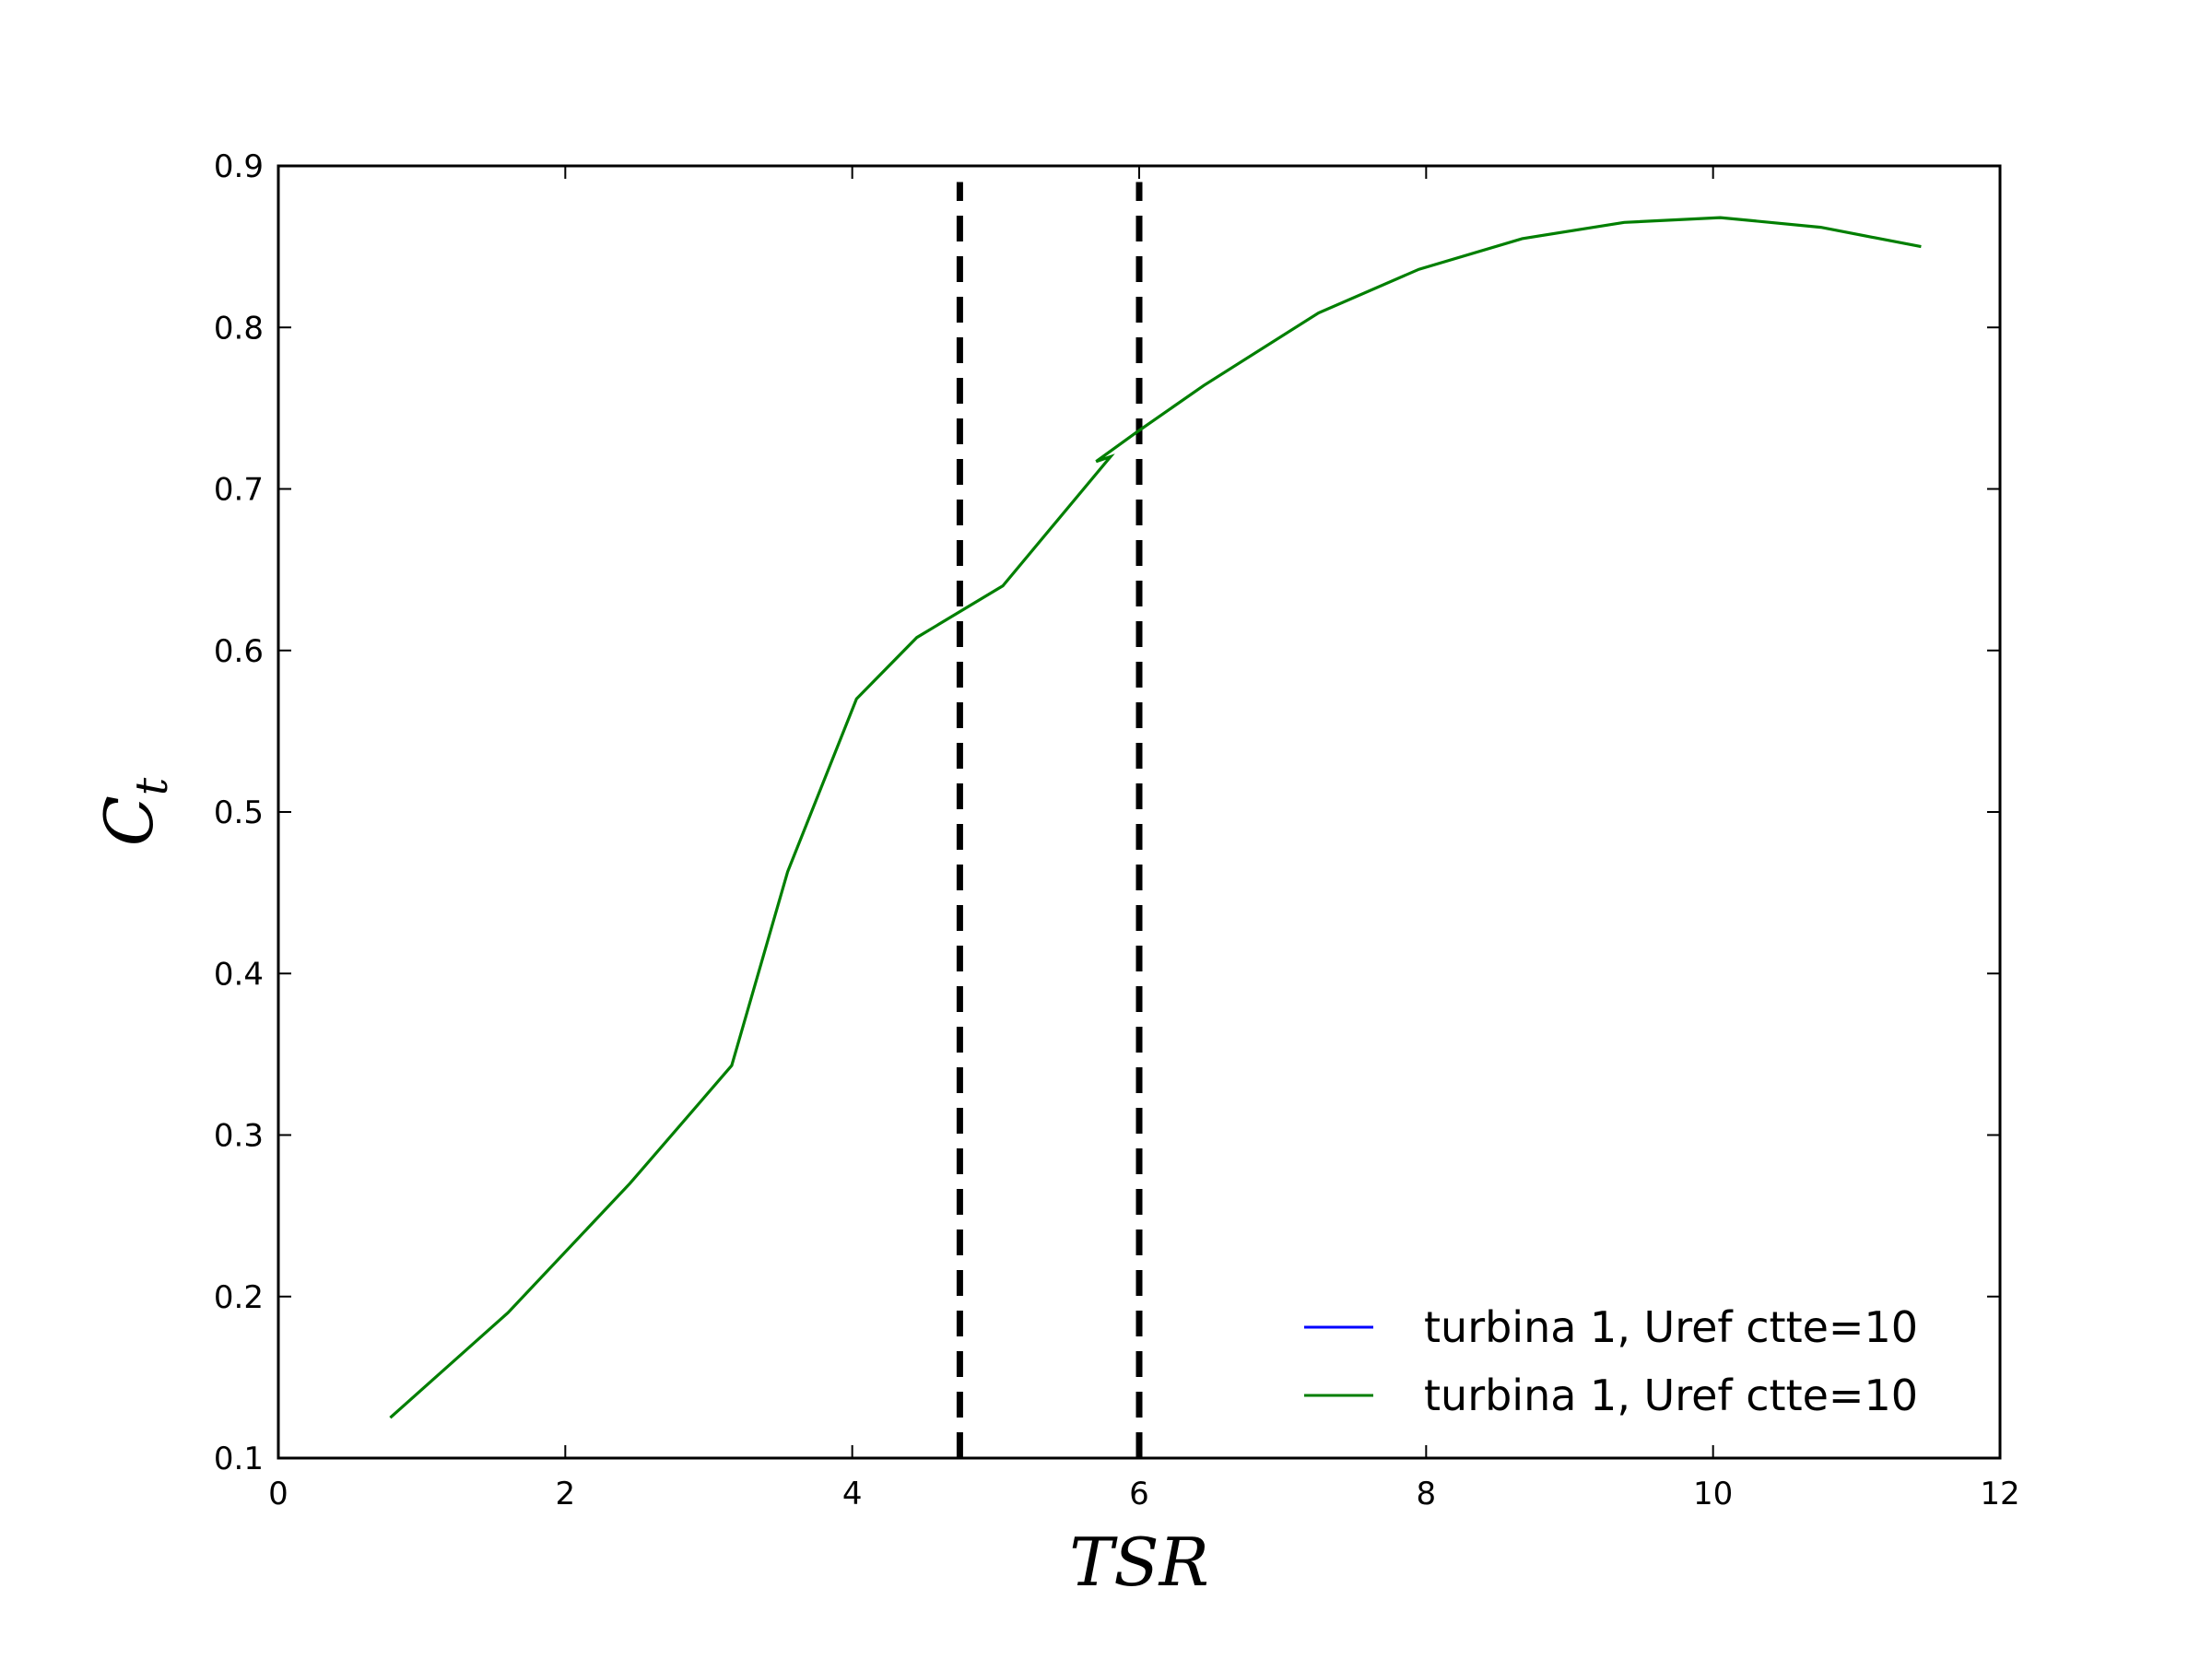 The height and width of the screenshot is (1659, 2212). I want to click on svg-text: Ct, so click(134, 811).